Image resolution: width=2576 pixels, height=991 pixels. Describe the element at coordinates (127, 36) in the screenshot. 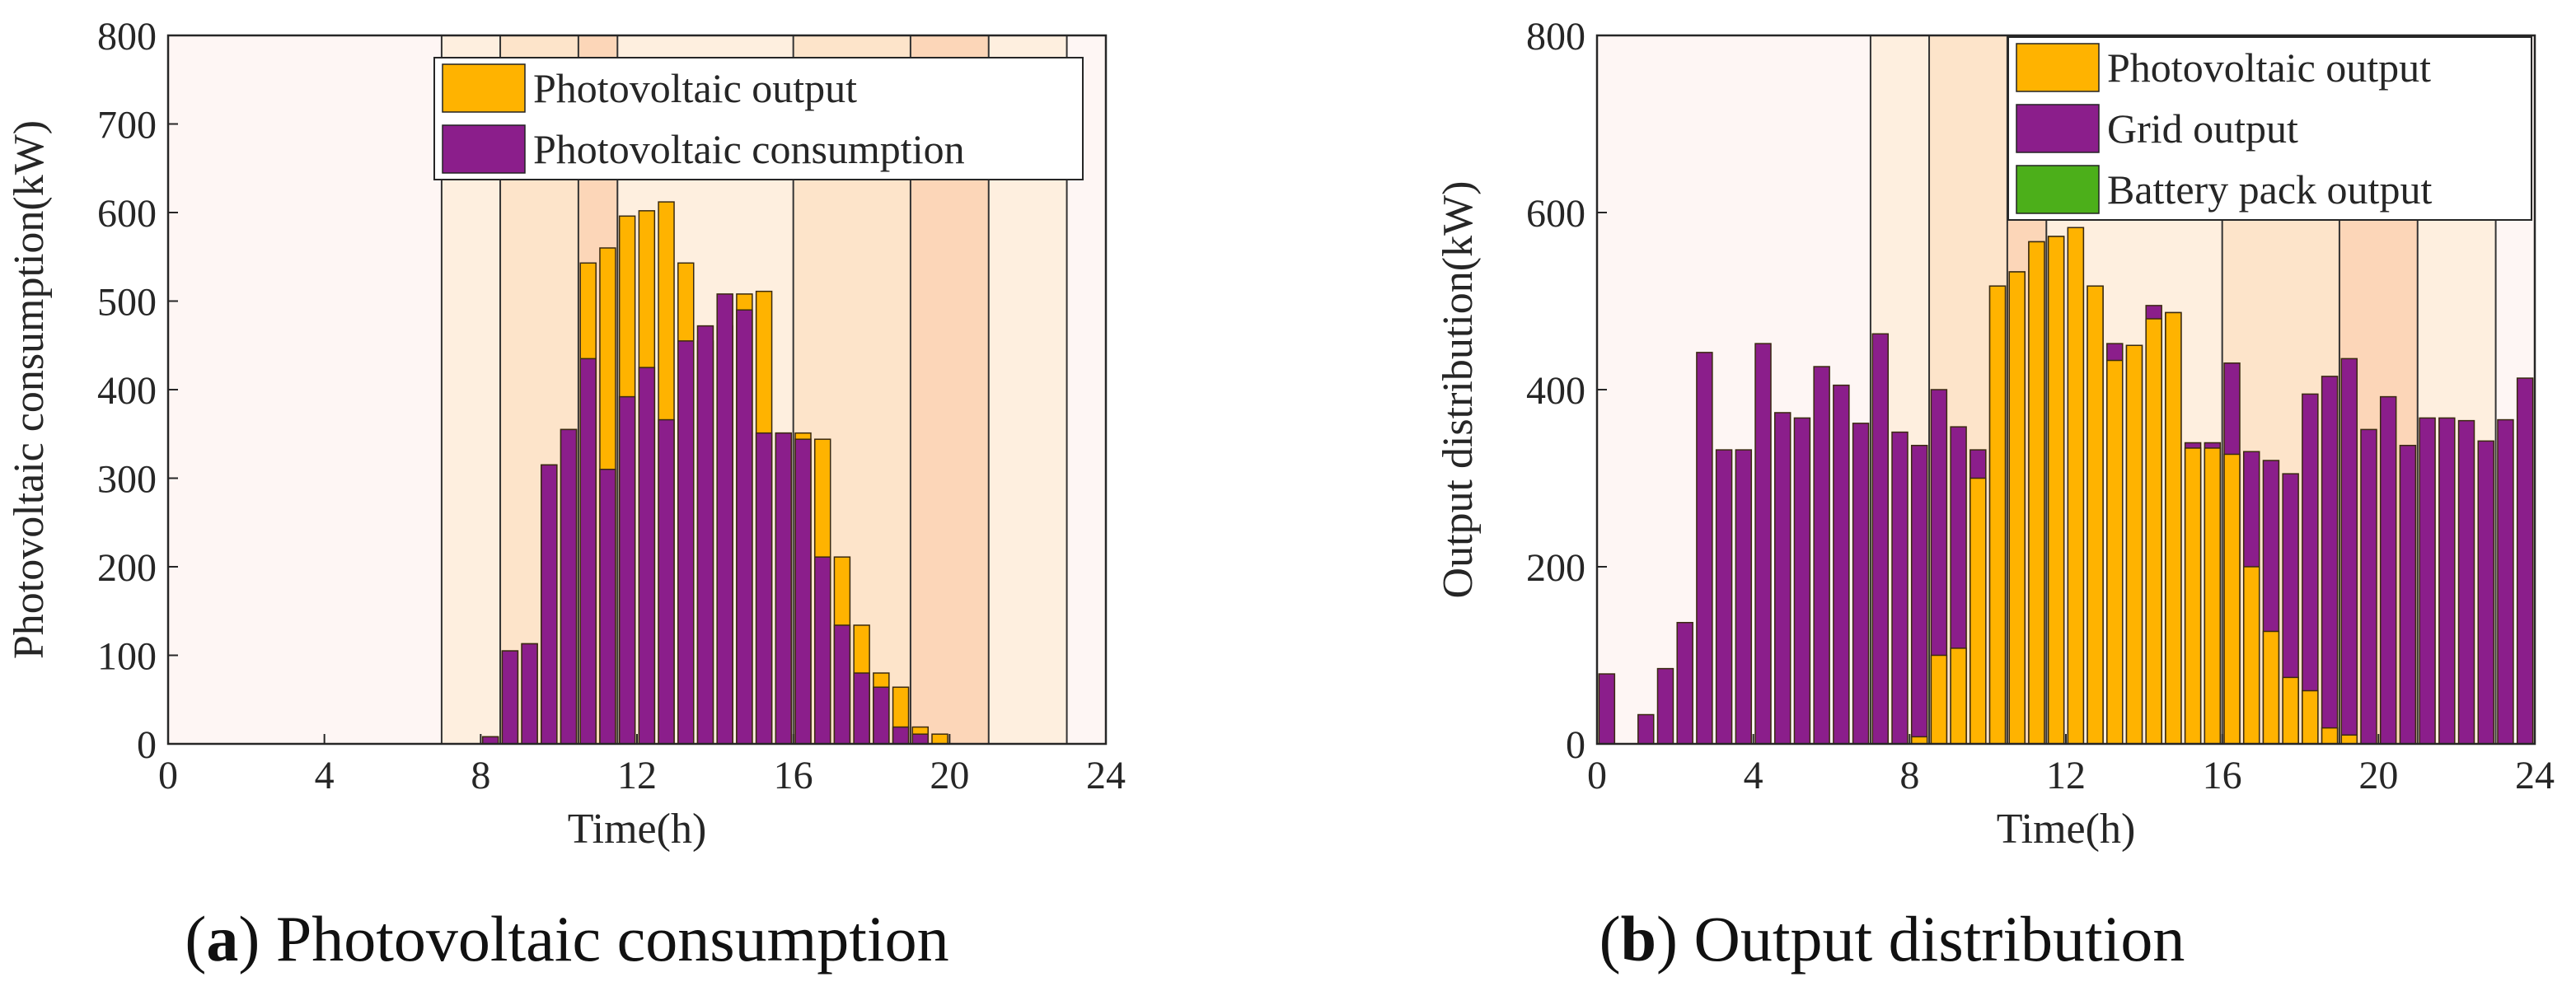

I see `a-ytick-label: 800` at that location.